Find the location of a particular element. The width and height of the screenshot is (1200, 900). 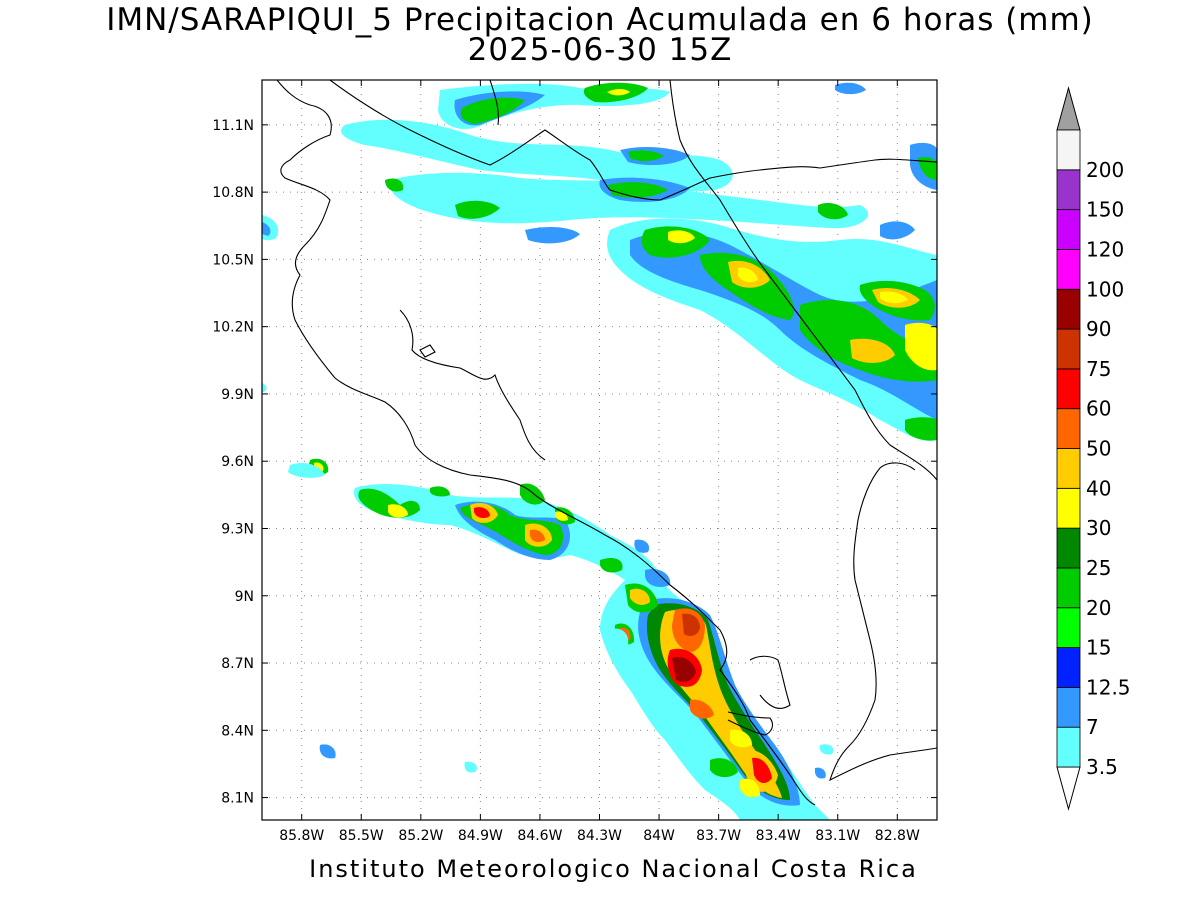

lat-tick-label: 10.2N is located at coordinates (233, 328).